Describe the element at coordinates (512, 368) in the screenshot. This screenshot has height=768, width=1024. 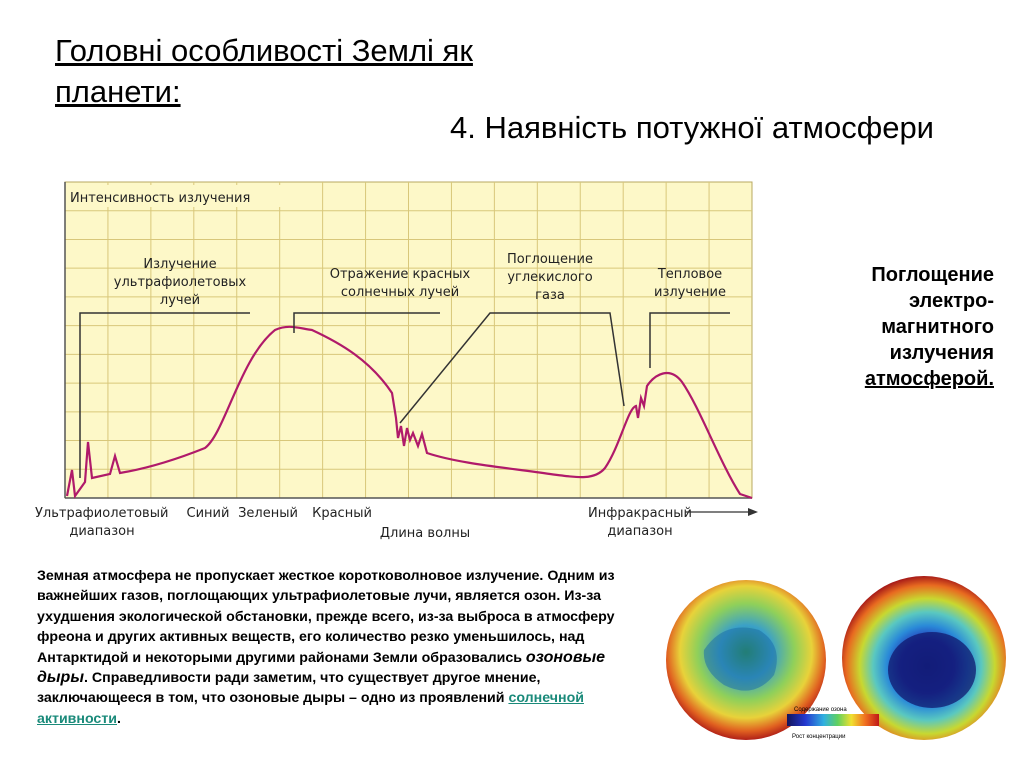
I see `annotation-bracket-co2` at that location.